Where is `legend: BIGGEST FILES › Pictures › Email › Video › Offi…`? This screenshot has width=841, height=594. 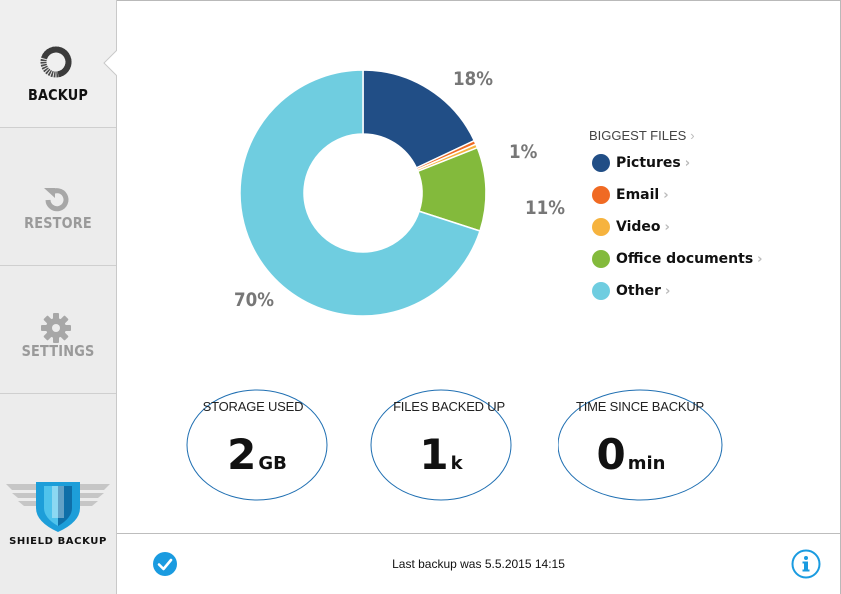
legend: BIGGEST FILES › Pictures › Email › Video › Offi… is located at coordinates (689, 220).